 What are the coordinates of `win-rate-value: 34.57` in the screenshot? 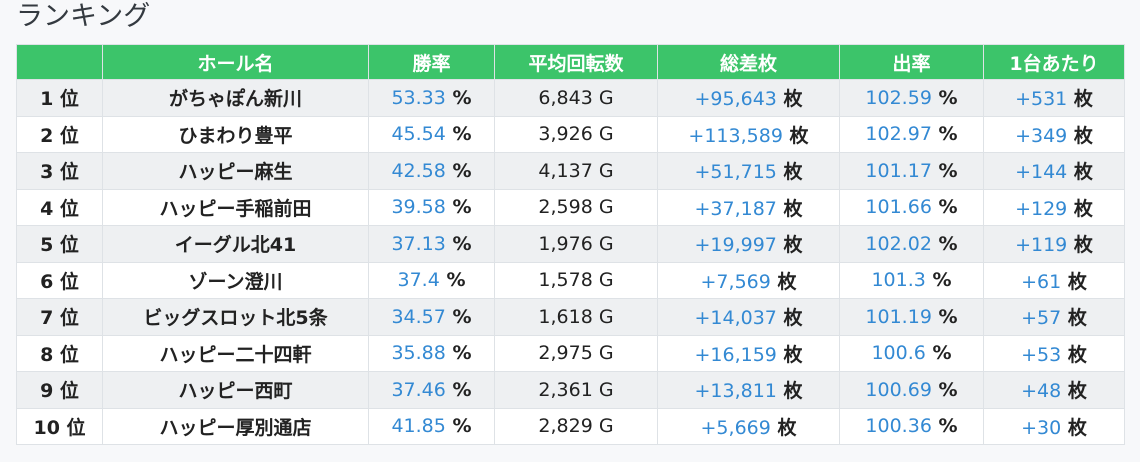 It's located at (418, 316).